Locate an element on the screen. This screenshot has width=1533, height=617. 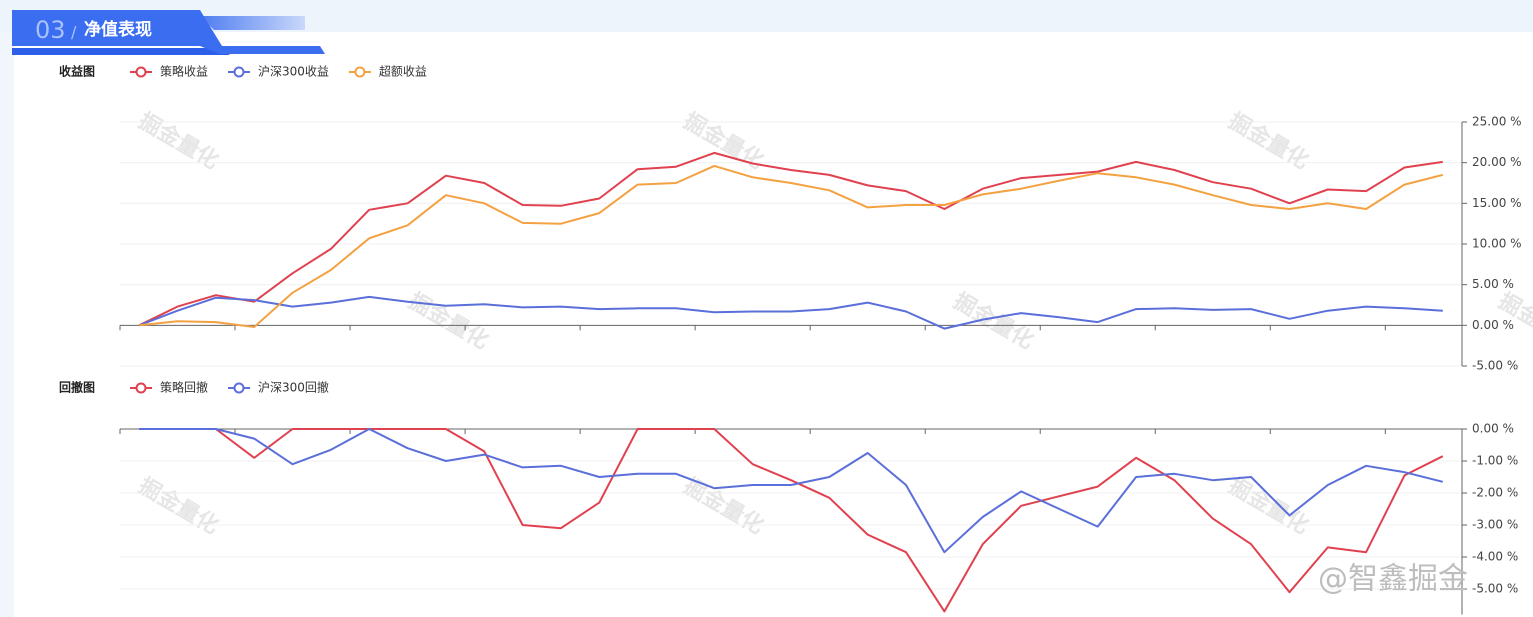
y-tick-label: -1.00 % is located at coordinates (1495, 461).